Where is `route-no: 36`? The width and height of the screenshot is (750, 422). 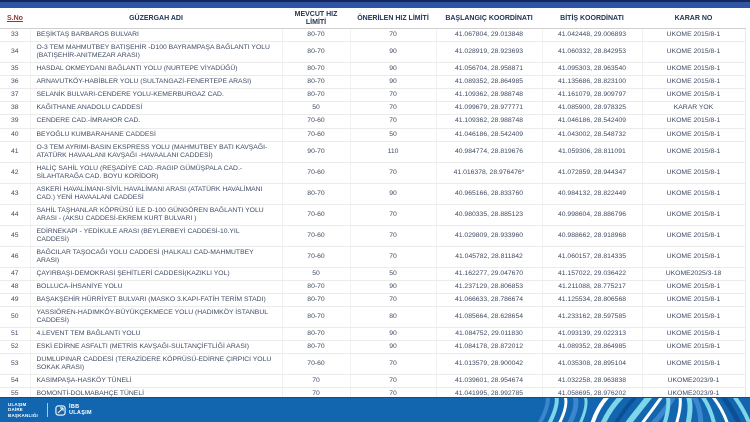 route-no: 36 is located at coordinates (15, 82).